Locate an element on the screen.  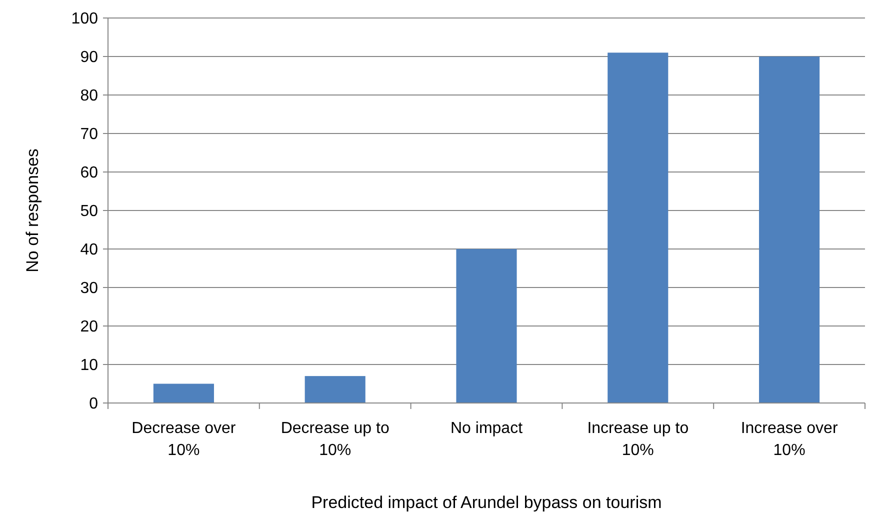
x-tick-label: Increase over 10% is located at coordinates (789, 439).